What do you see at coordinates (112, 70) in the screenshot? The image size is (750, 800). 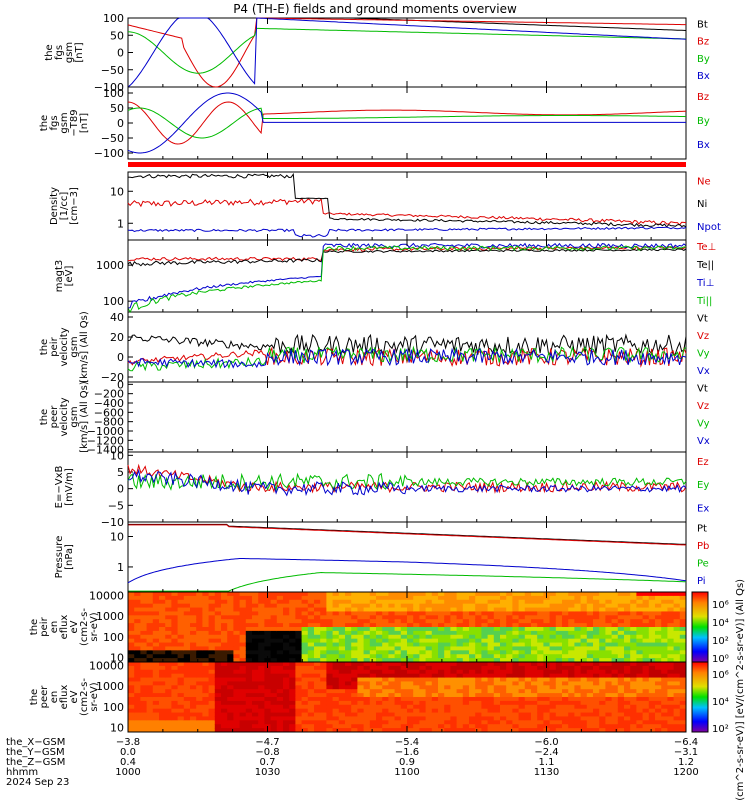 I see `ytick-label: −50` at bounding box center [112, 70].